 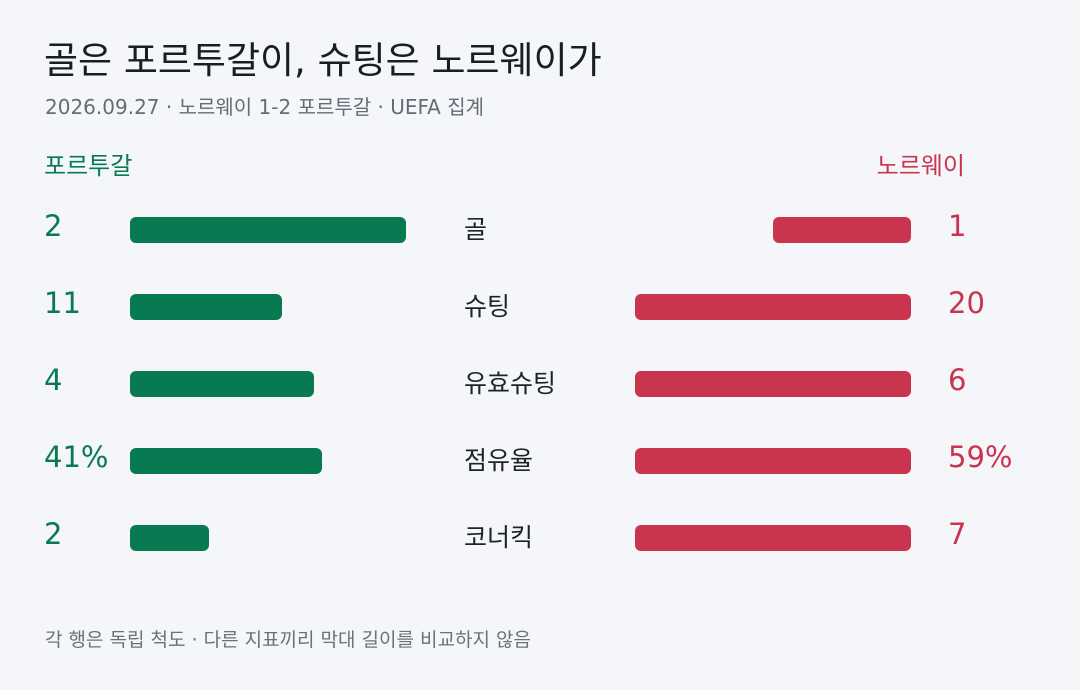 I want to click on metric-label: 골, so click(x=476, y=229).